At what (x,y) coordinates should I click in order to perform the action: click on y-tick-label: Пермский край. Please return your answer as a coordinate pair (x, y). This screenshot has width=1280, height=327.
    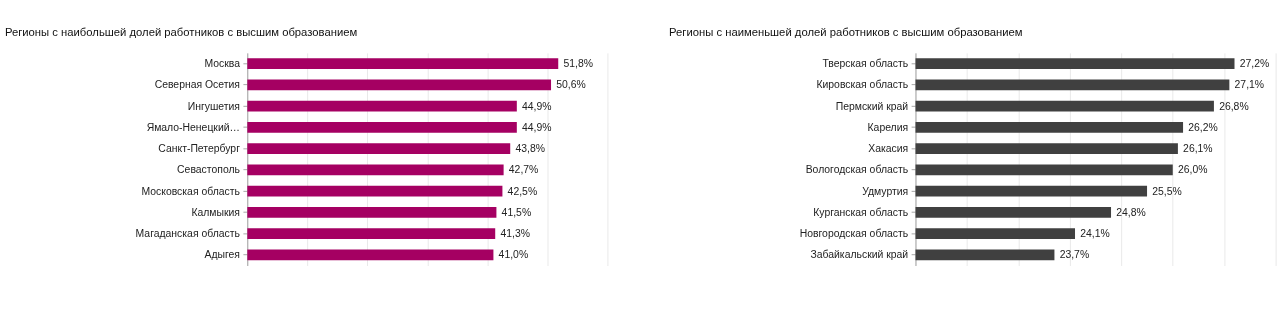
    Looking at the image, I should click on (872, 106).